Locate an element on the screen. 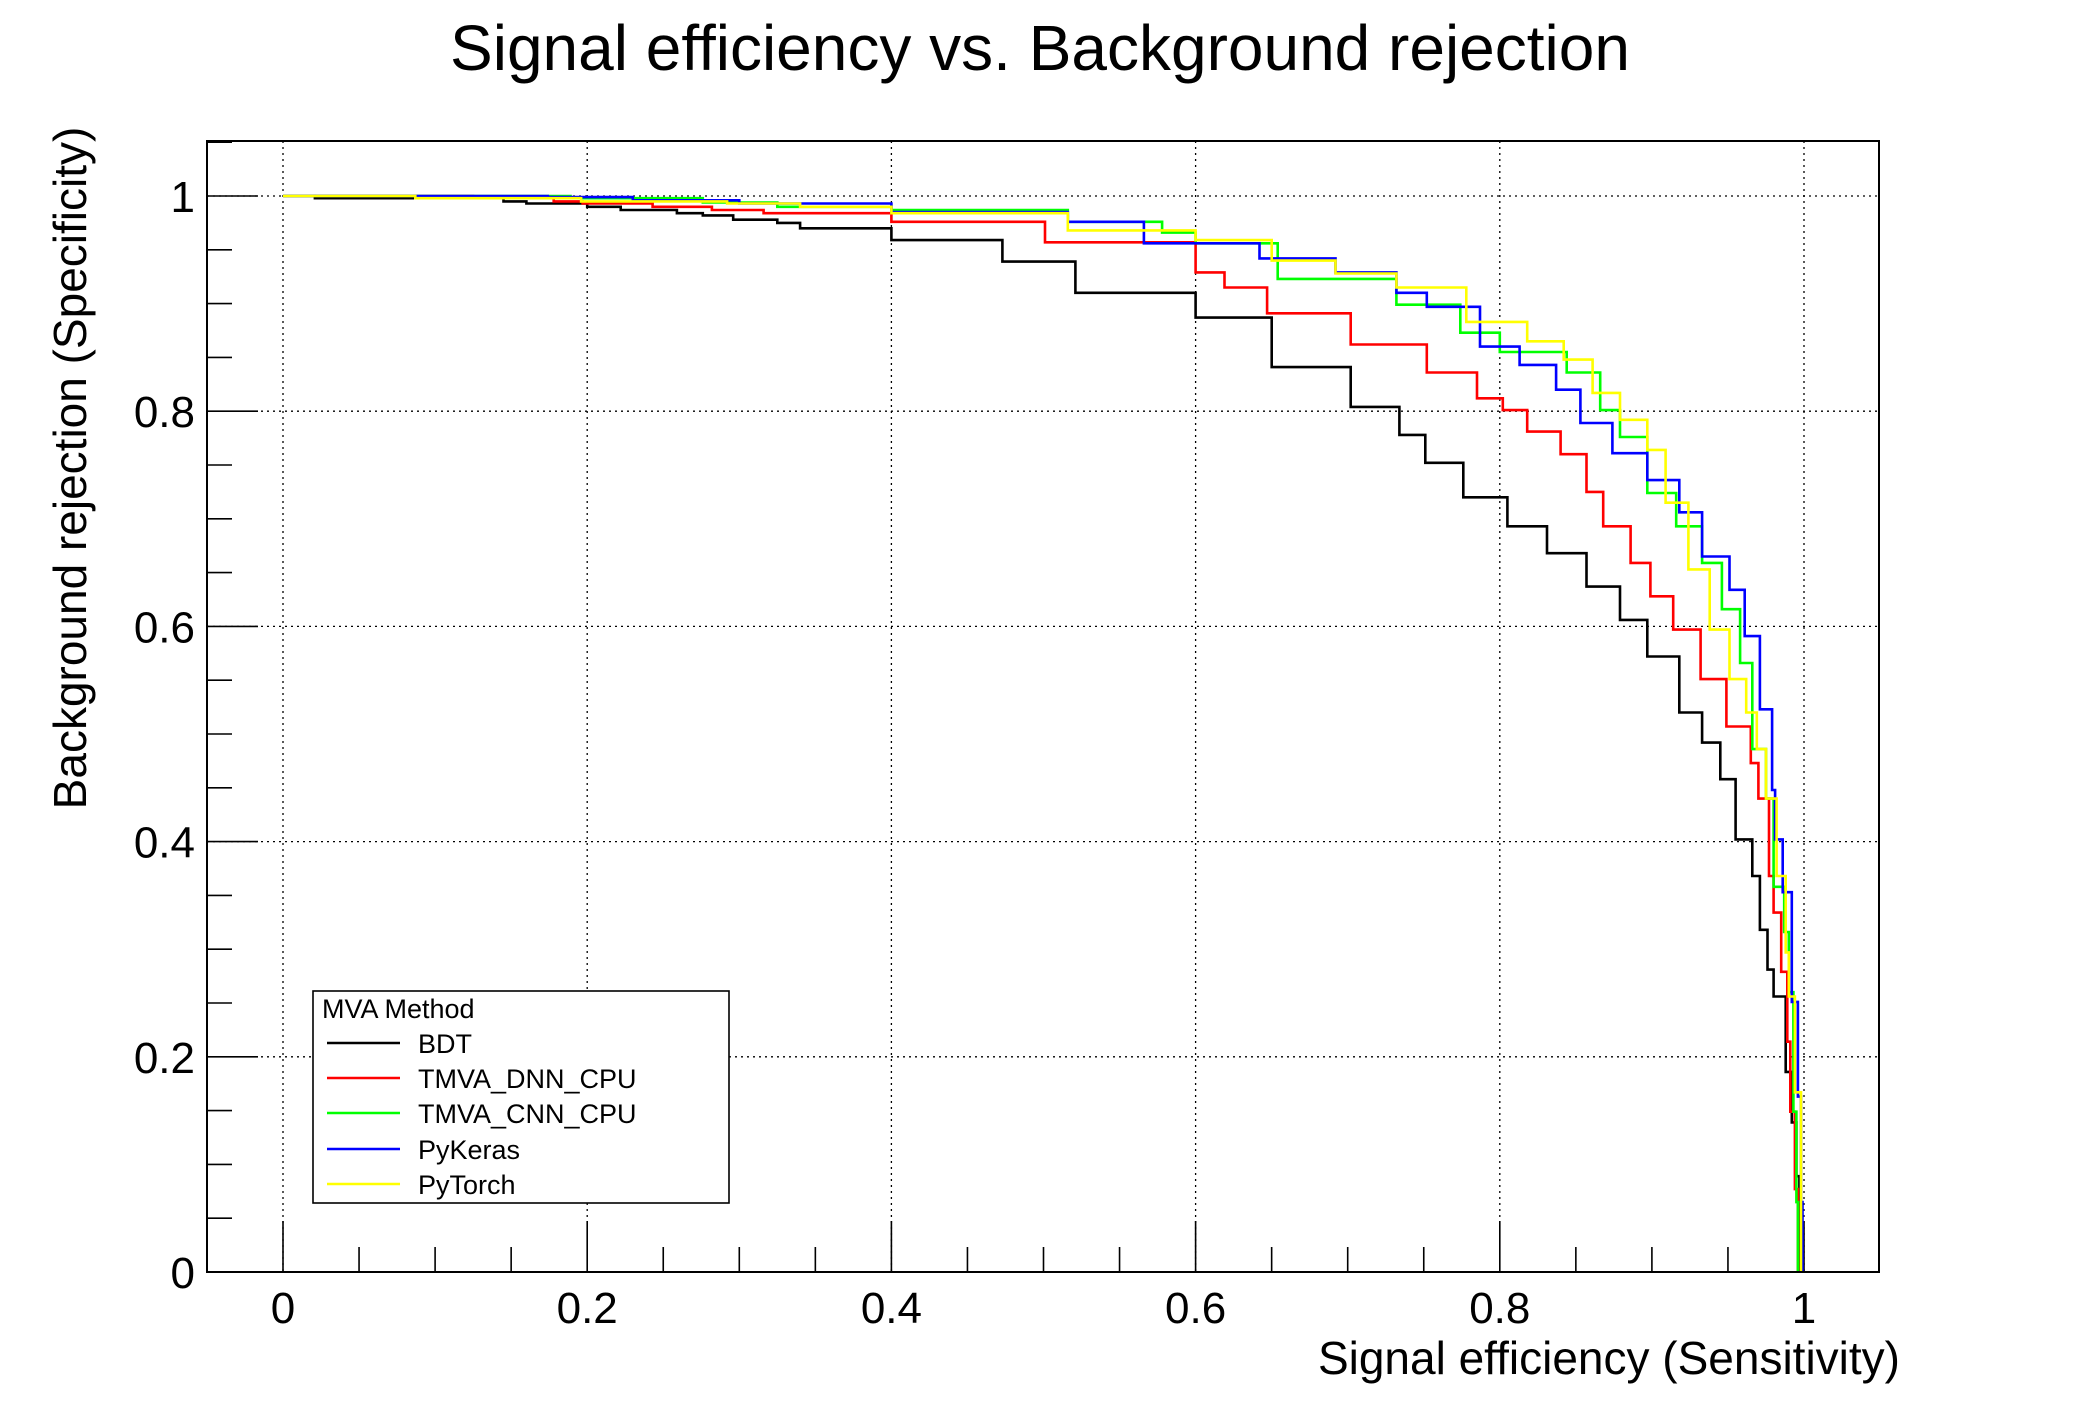 This screenshot has width=2088, height=1416. x-tick-label: 0.6 is located at coordinates (1195, 1308).